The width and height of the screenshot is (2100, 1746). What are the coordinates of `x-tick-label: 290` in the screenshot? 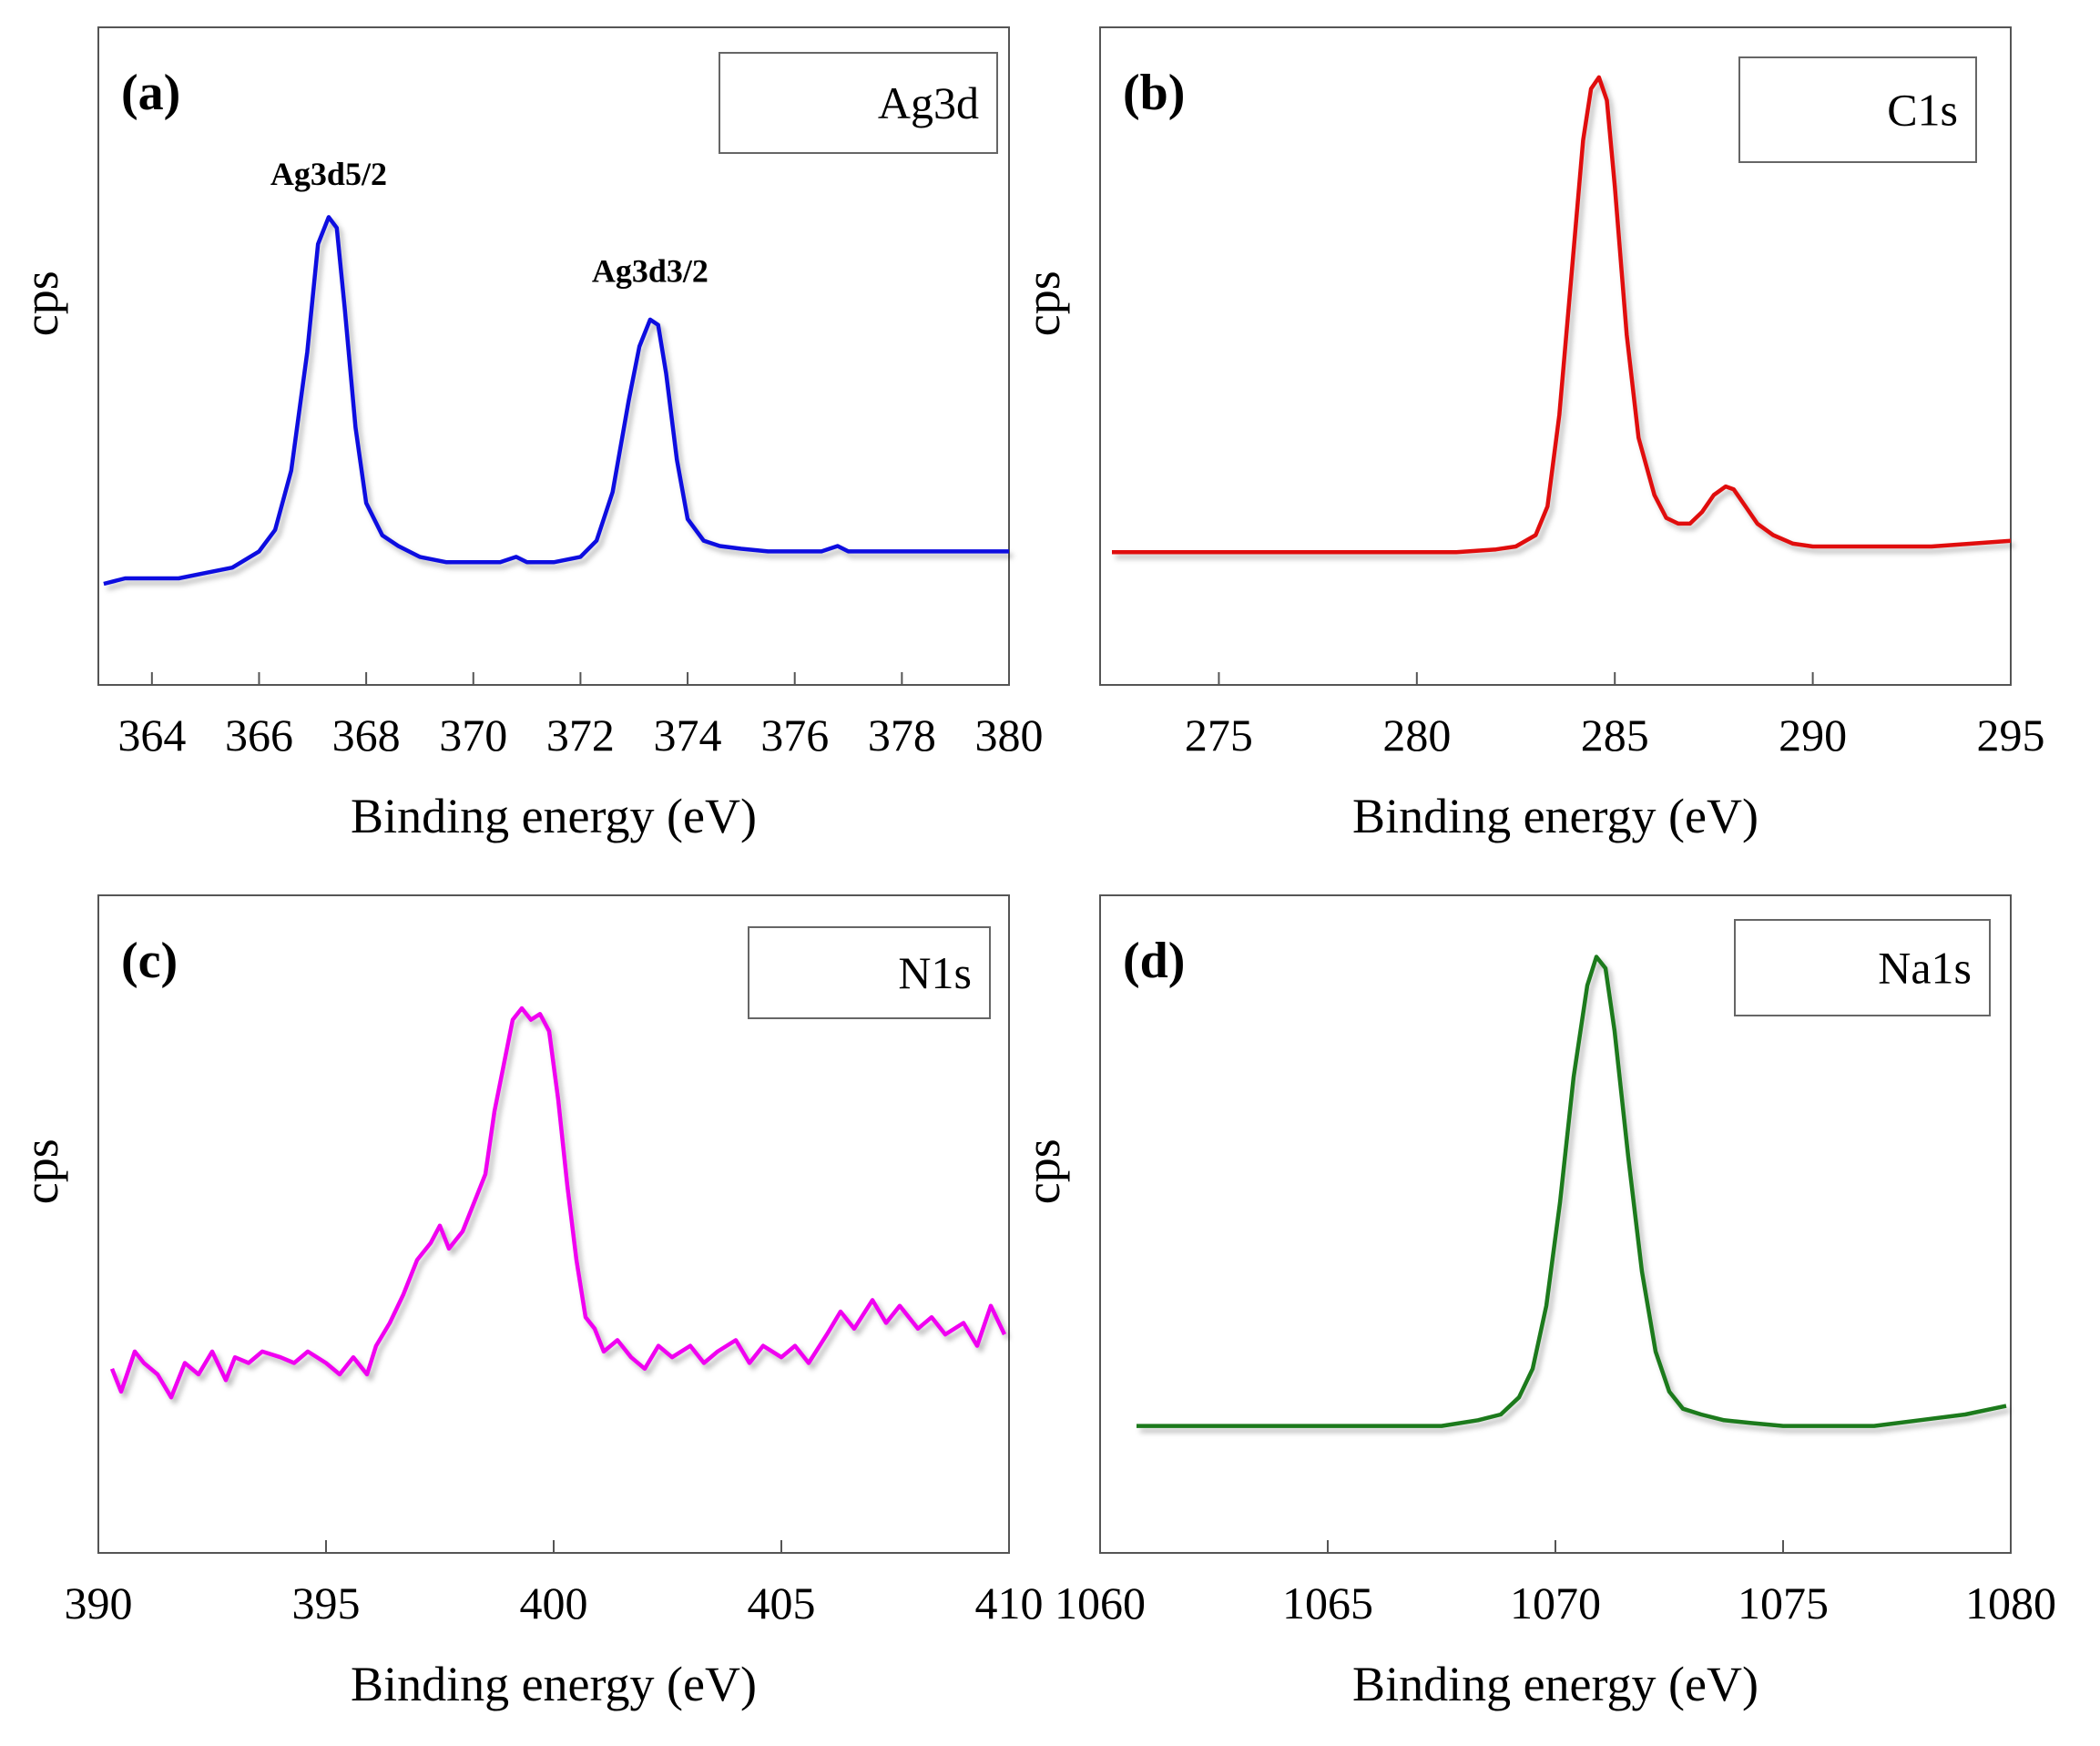 It's located at (1813, 736).